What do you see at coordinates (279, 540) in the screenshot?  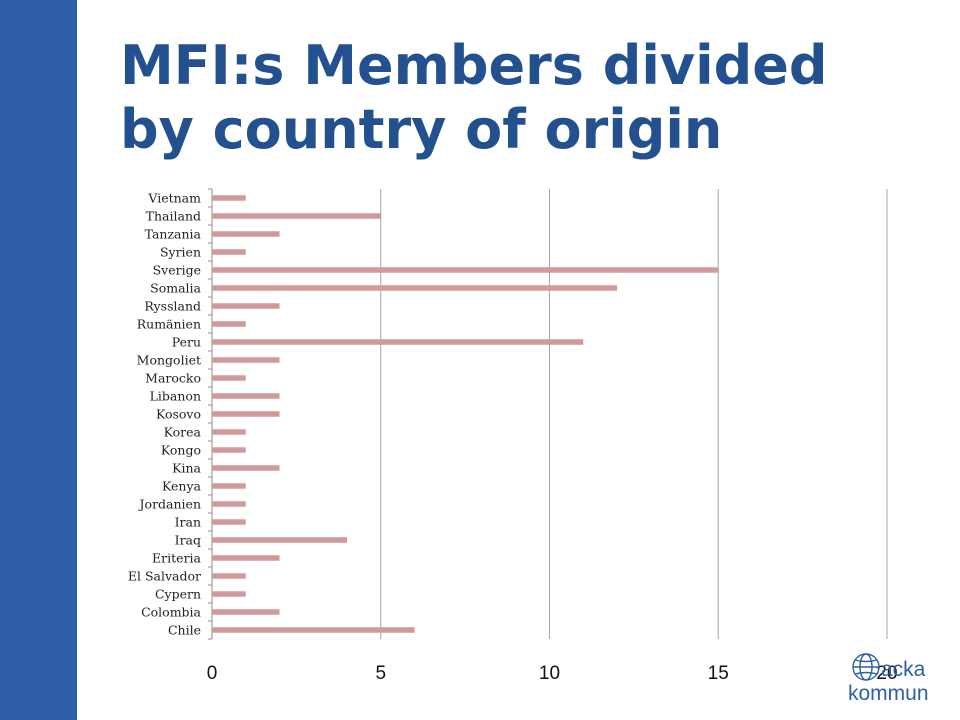 I see `bar-iraq` at bounding box center [279, 540].